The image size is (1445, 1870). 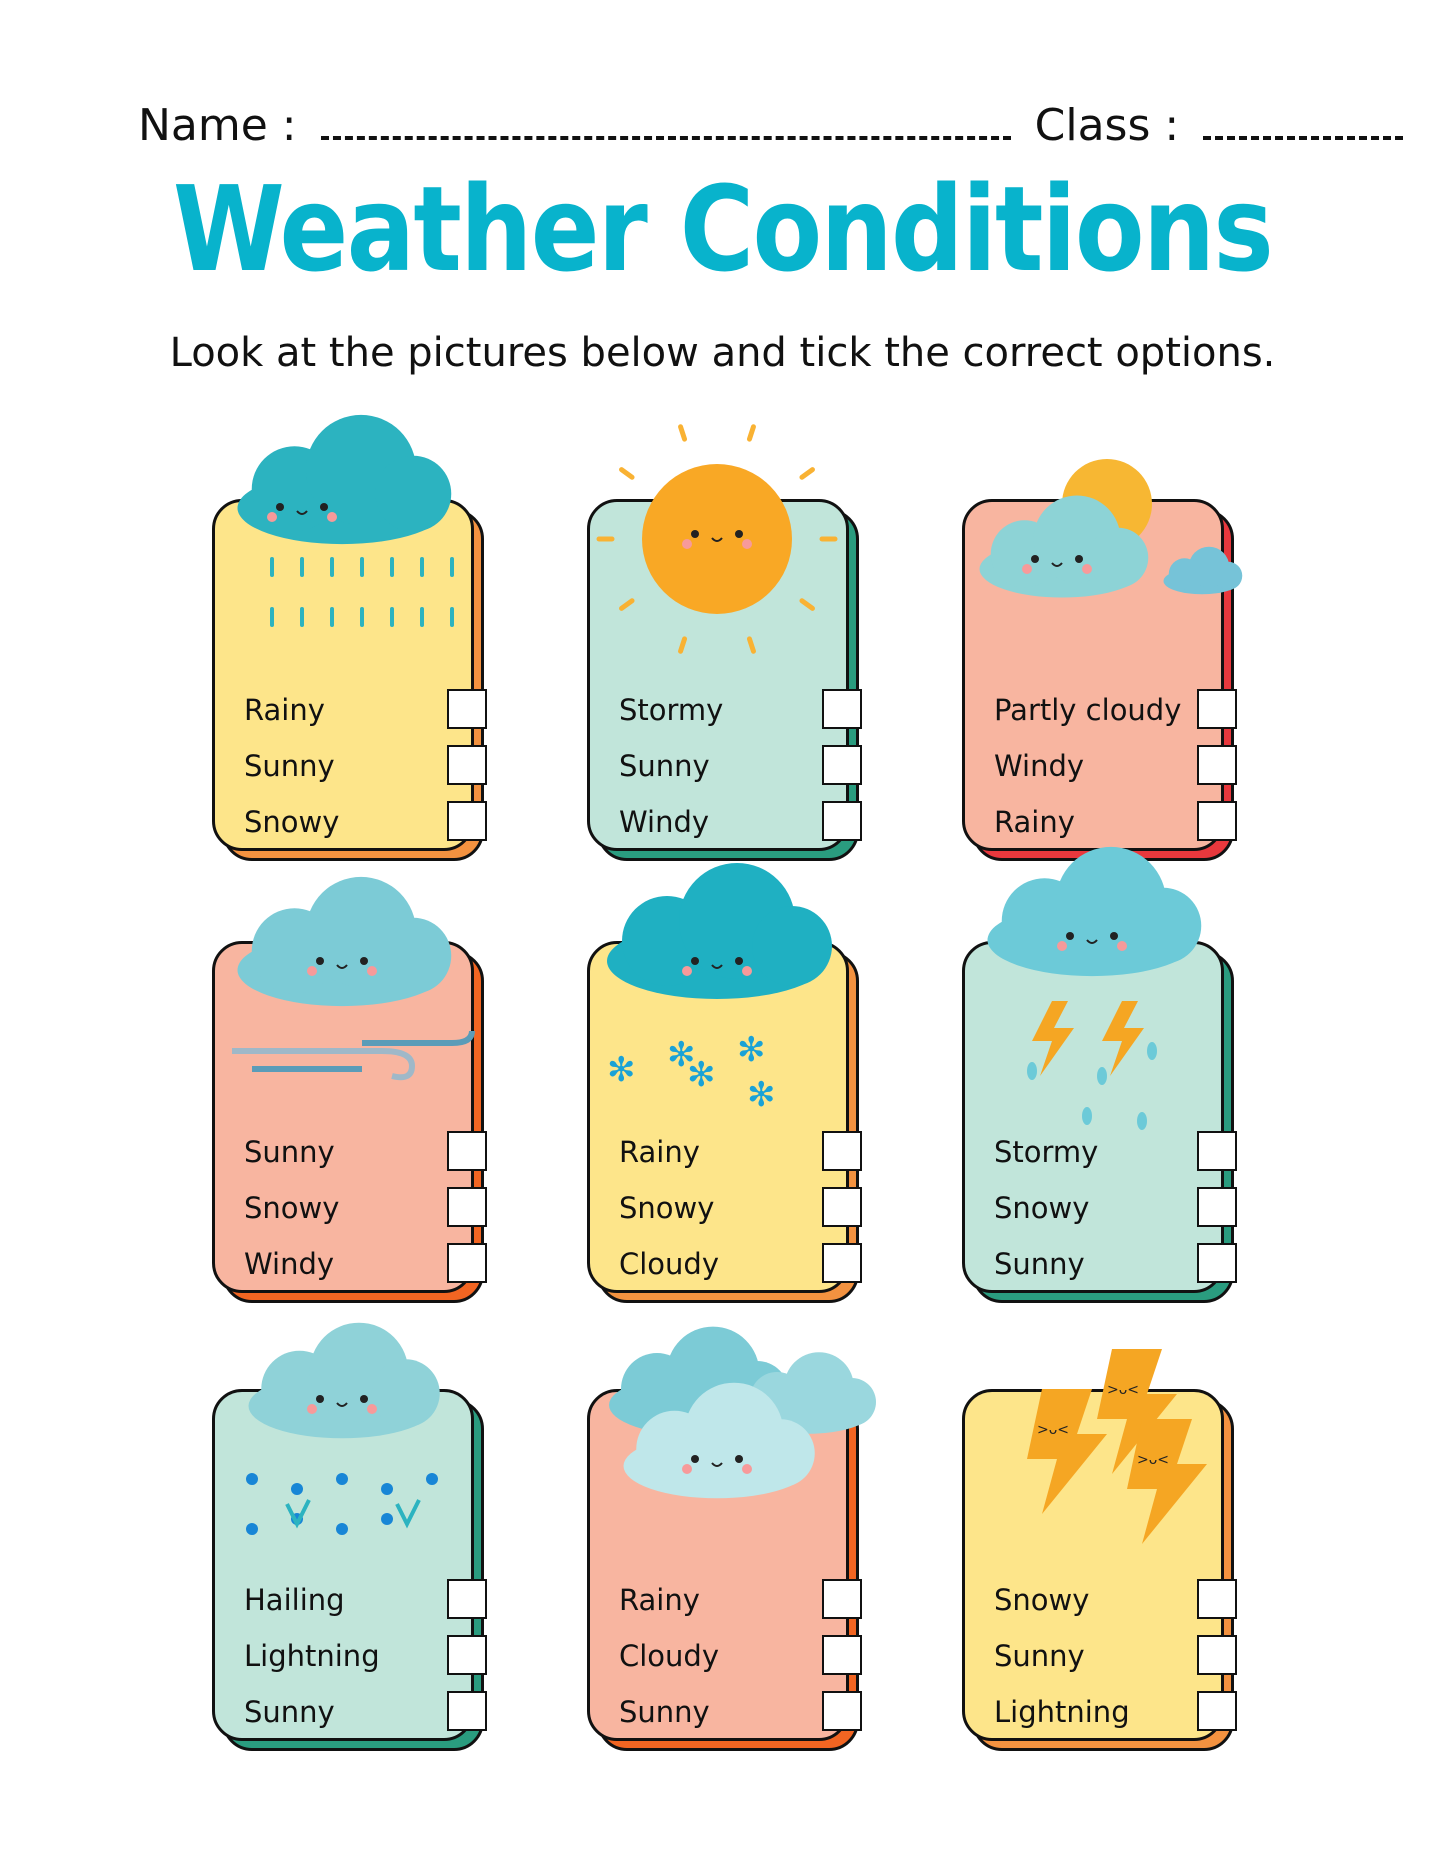 What do you see at coordinates (723, 229) in the screenshot?
I see `page-title: Weather Conditions` at bounding box center [723, 229].